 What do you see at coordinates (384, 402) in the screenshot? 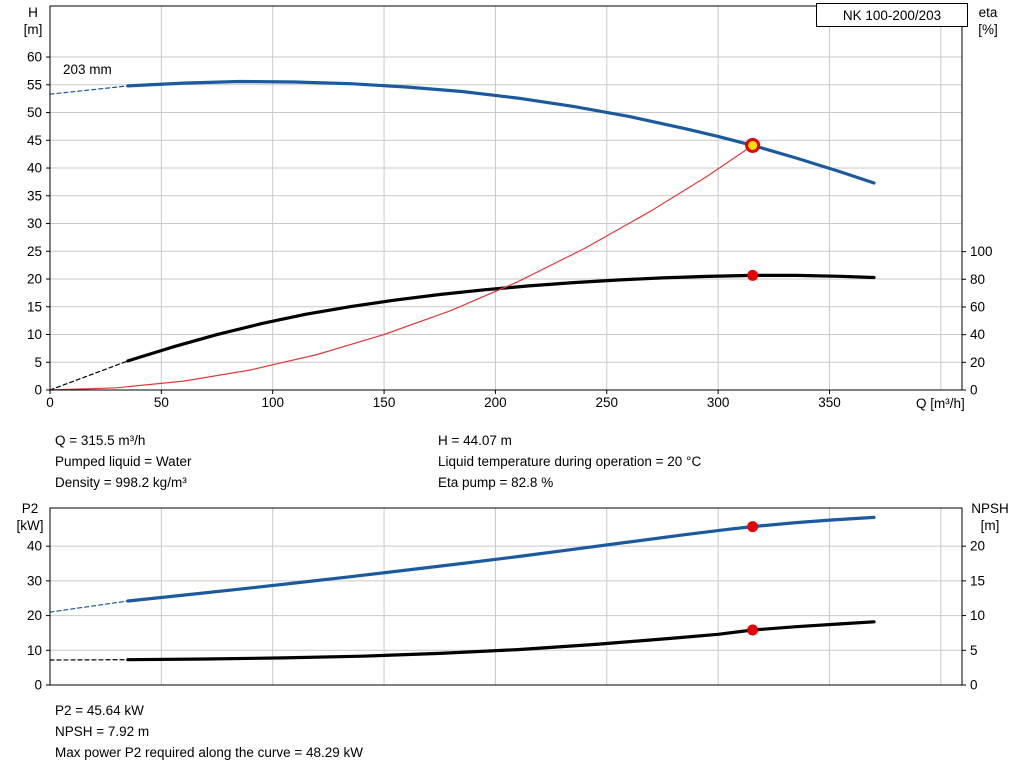
I see `x-tick-label: 150` at bounding box center [384, 402].